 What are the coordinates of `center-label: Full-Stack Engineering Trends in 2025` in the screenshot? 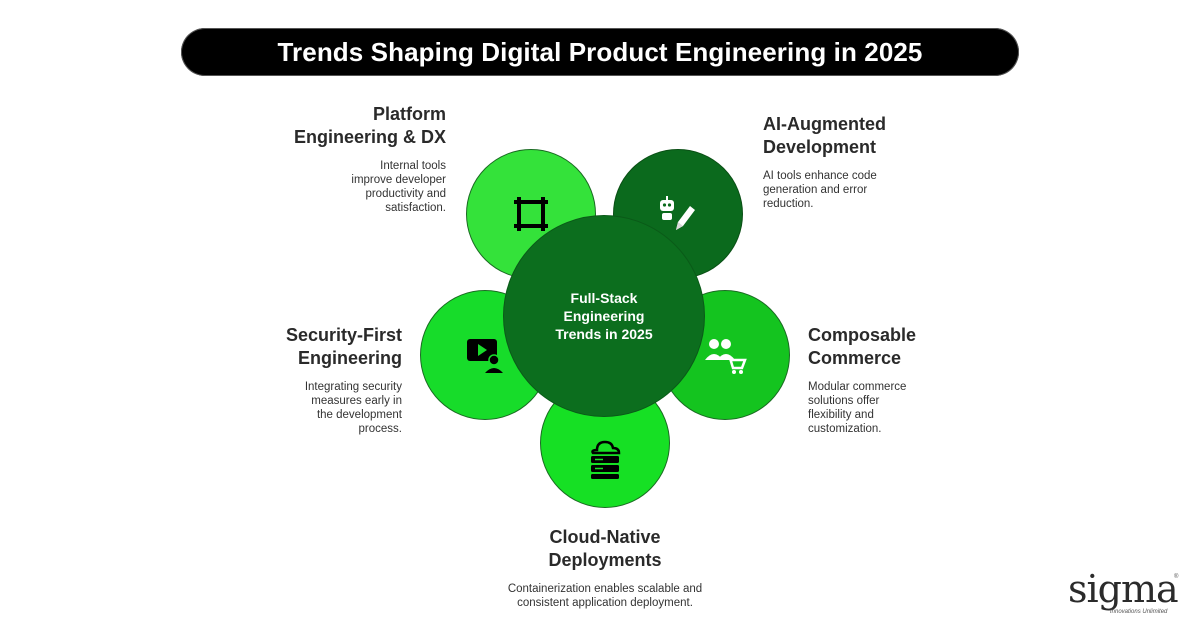 It's located at (604, 316).